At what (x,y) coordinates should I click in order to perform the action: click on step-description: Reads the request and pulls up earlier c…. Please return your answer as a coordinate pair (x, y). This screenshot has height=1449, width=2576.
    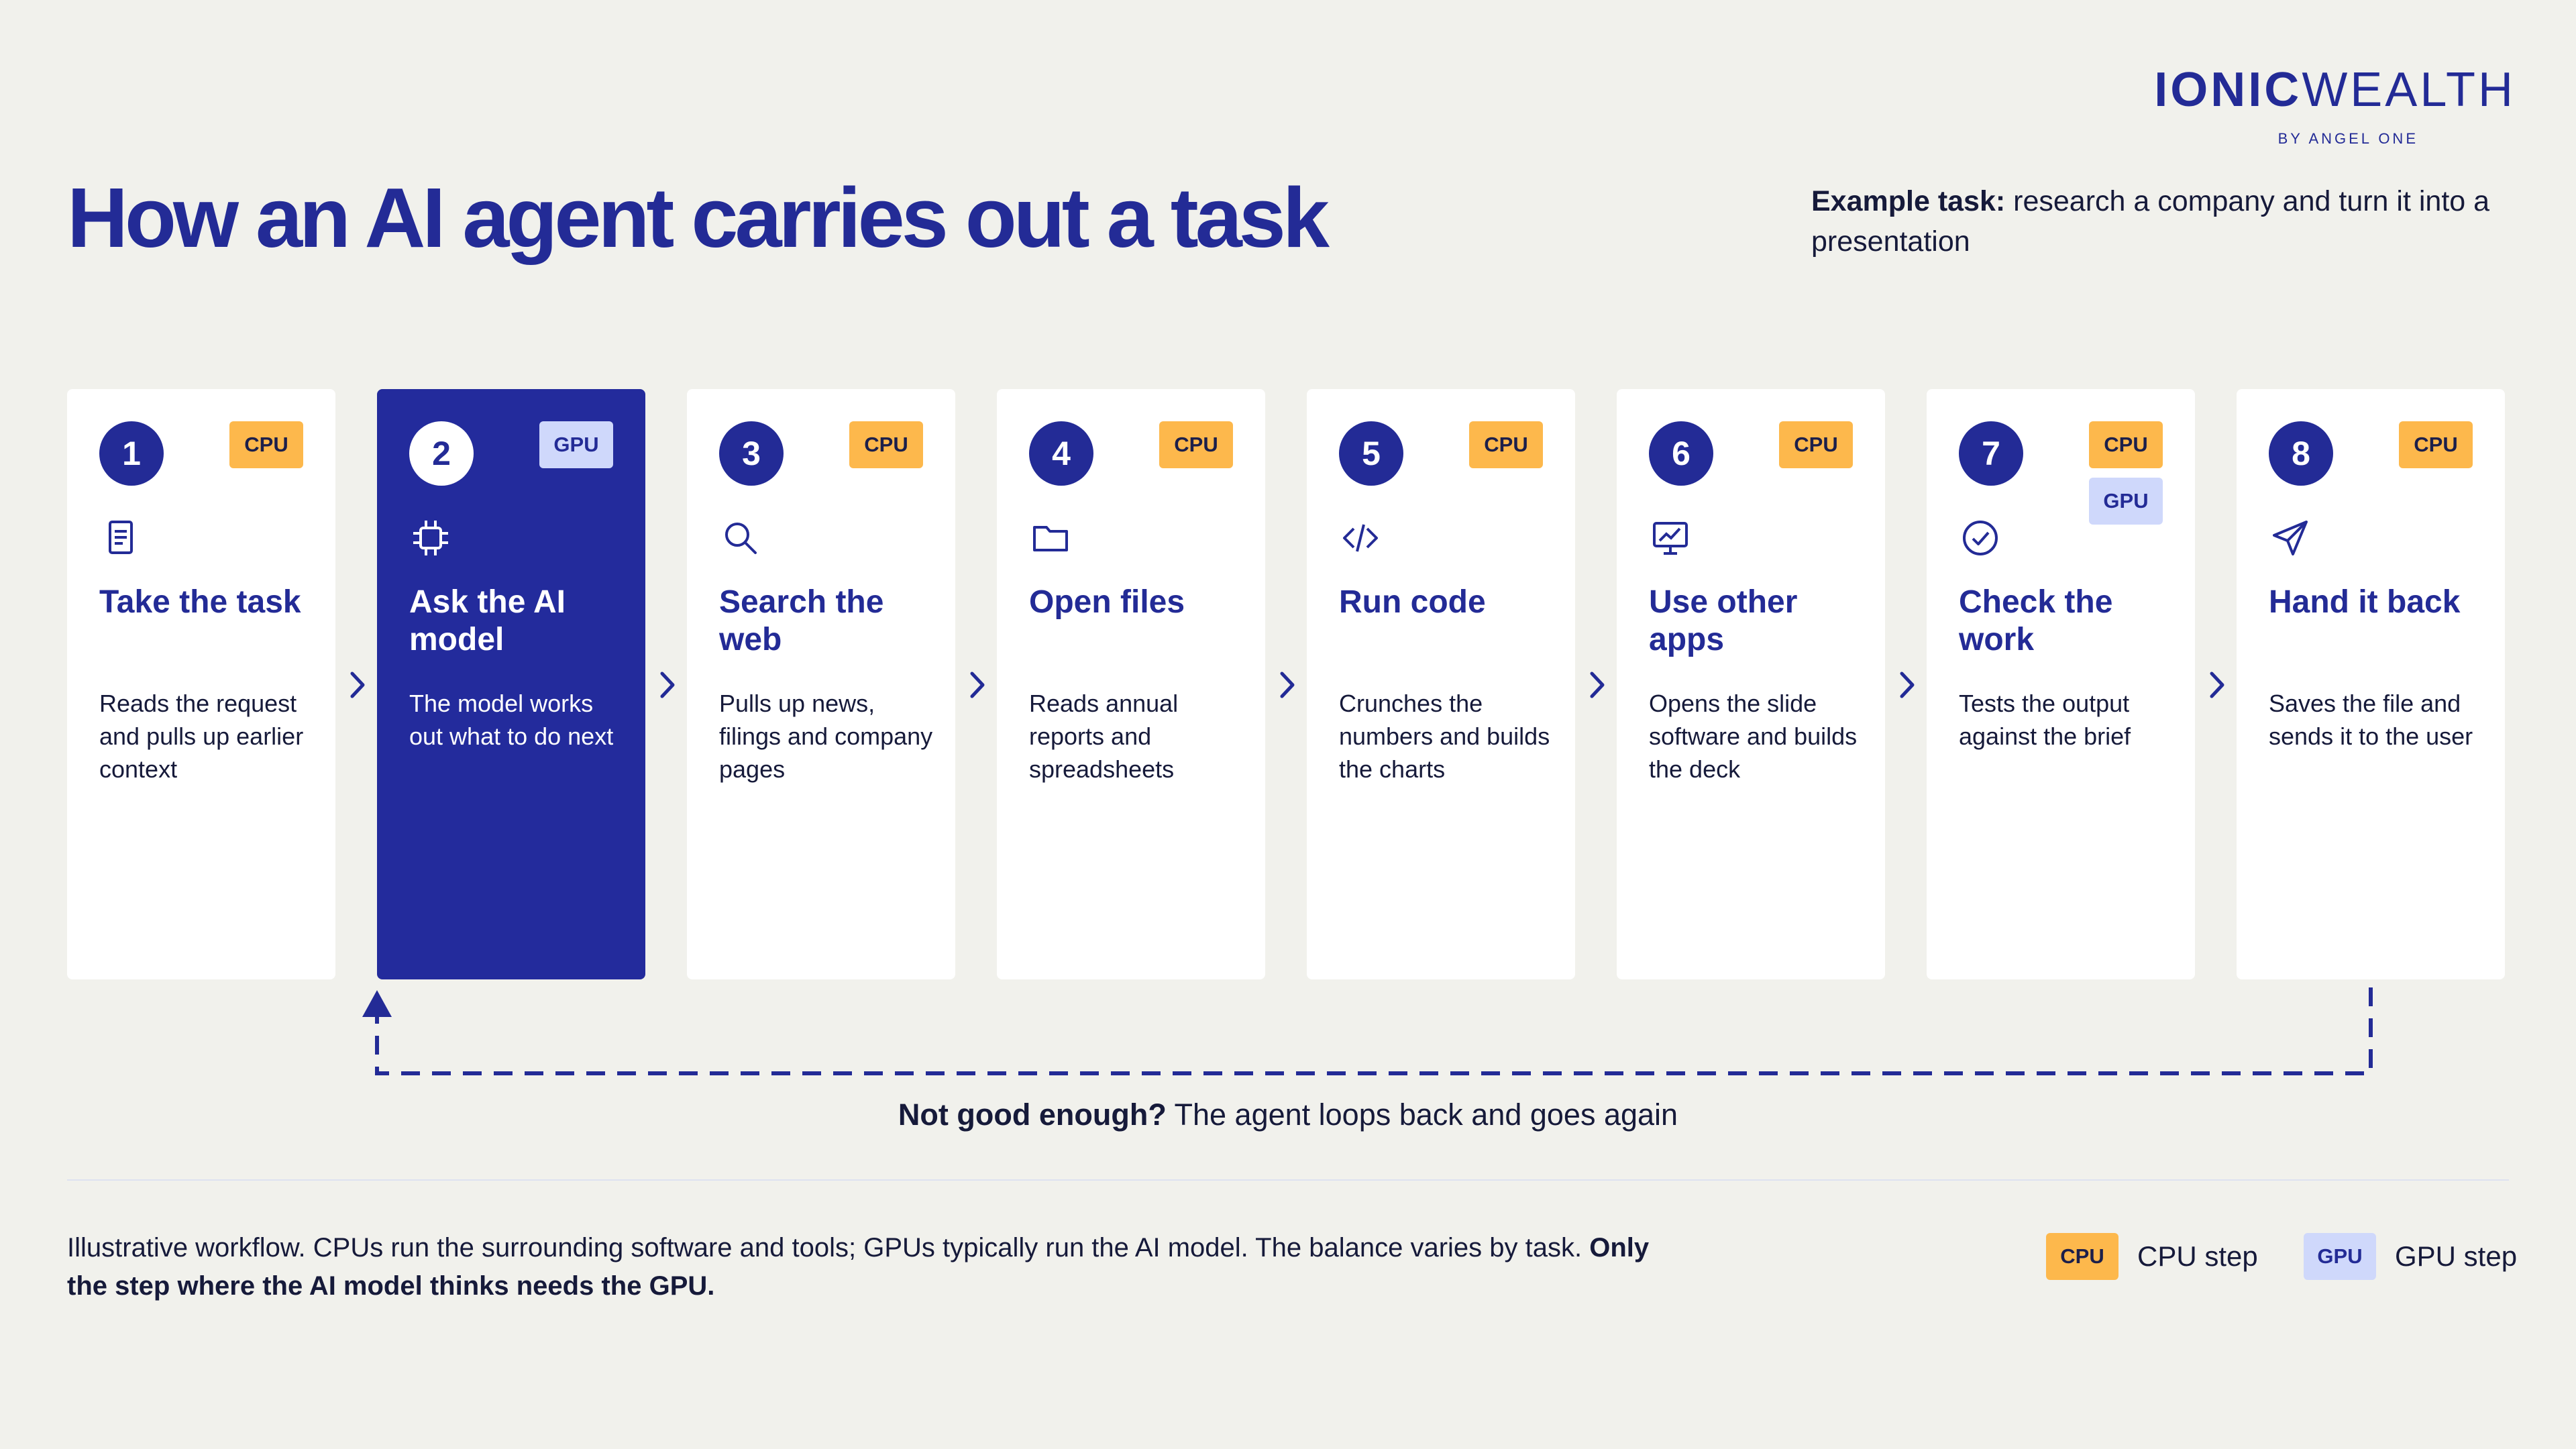
    Looking at the image, I should click on (201, 736).